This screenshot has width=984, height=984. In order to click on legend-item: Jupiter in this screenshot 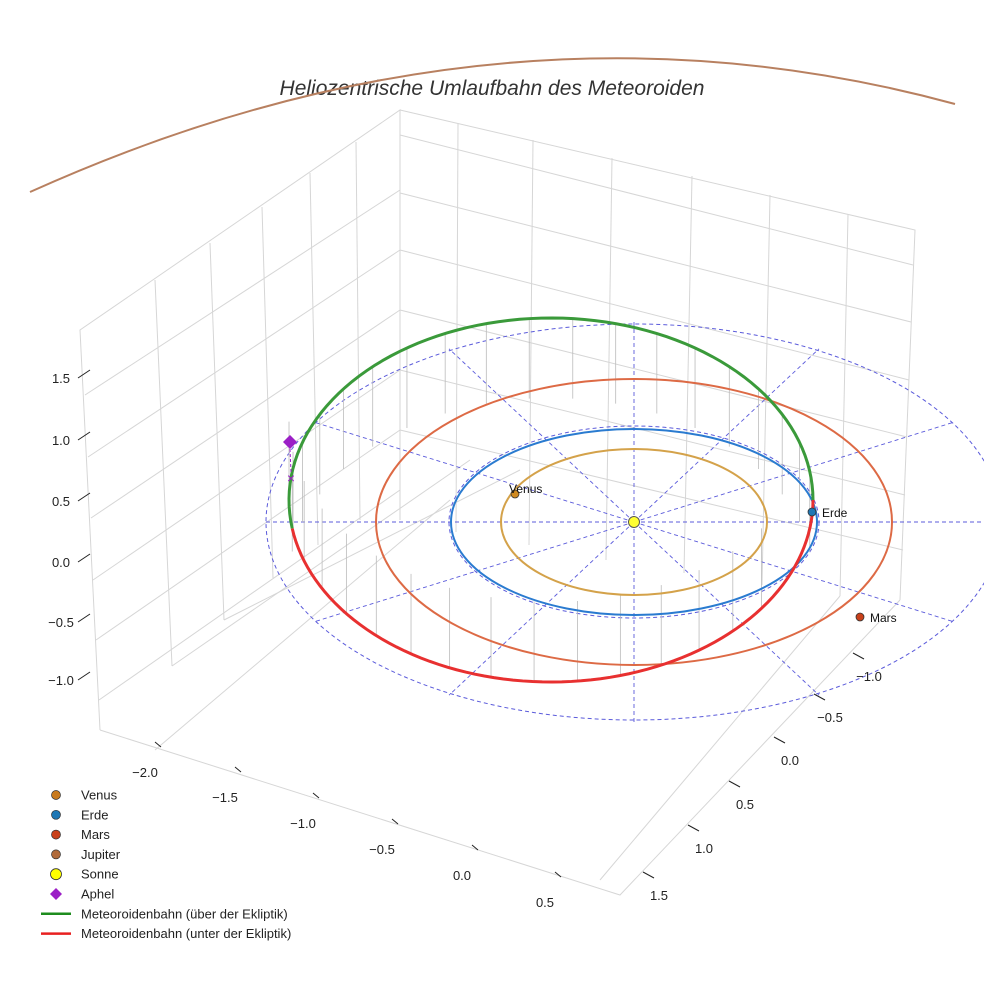, I will do `click(86, 854)`.